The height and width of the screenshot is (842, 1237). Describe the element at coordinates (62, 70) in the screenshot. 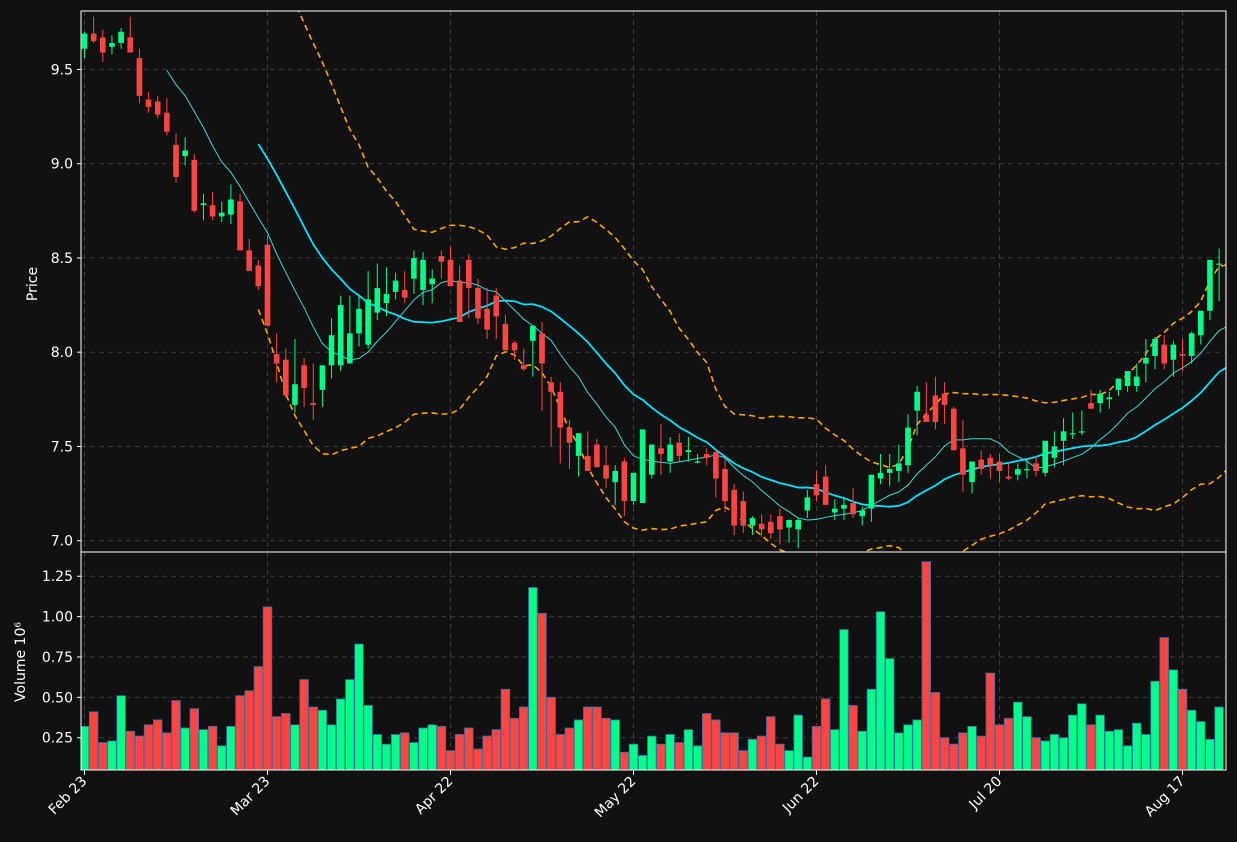

I see `price-tick-label: 9.5` at that location.